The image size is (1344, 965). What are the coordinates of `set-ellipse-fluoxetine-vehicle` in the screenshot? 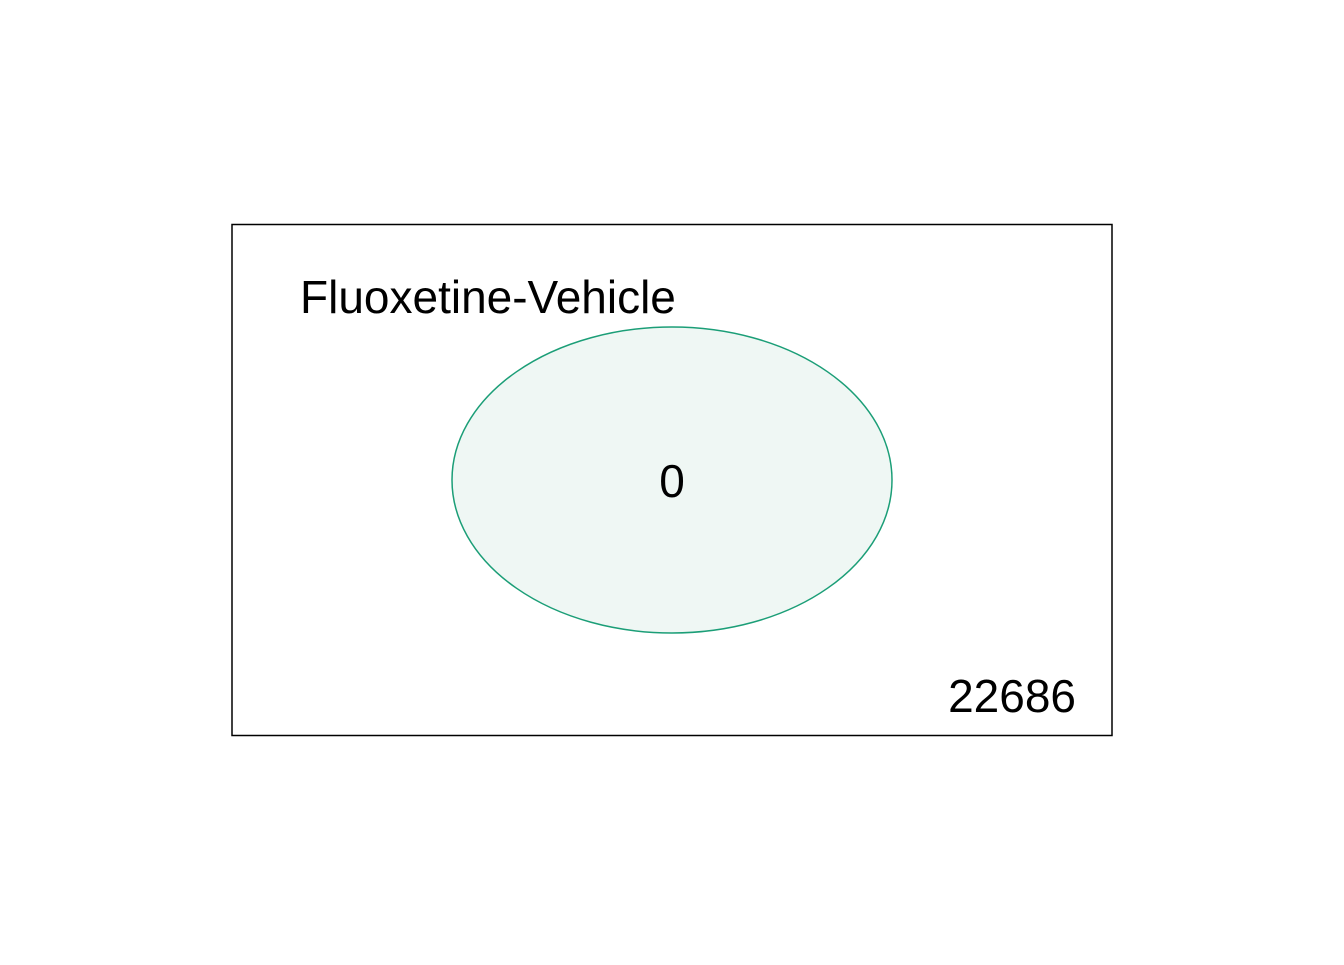 It's located at (672, 480).